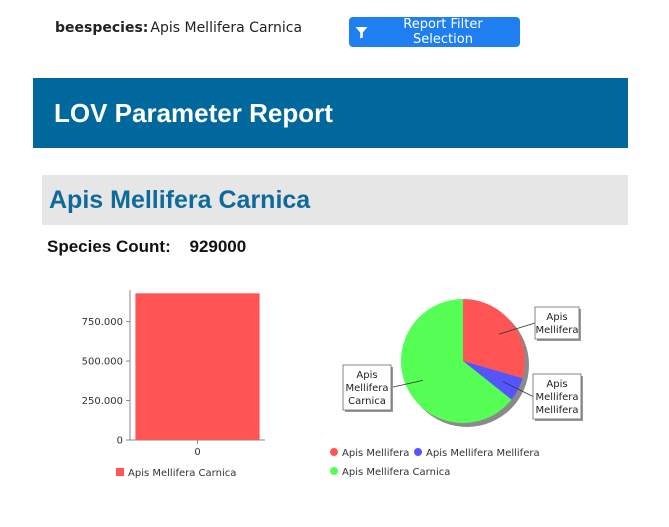 This screenshot has width=669, height=527. Describe the element at coordinates (335, 200) in the screenshot. I see `section-header: Apis Mellifera Carnica` at that location.